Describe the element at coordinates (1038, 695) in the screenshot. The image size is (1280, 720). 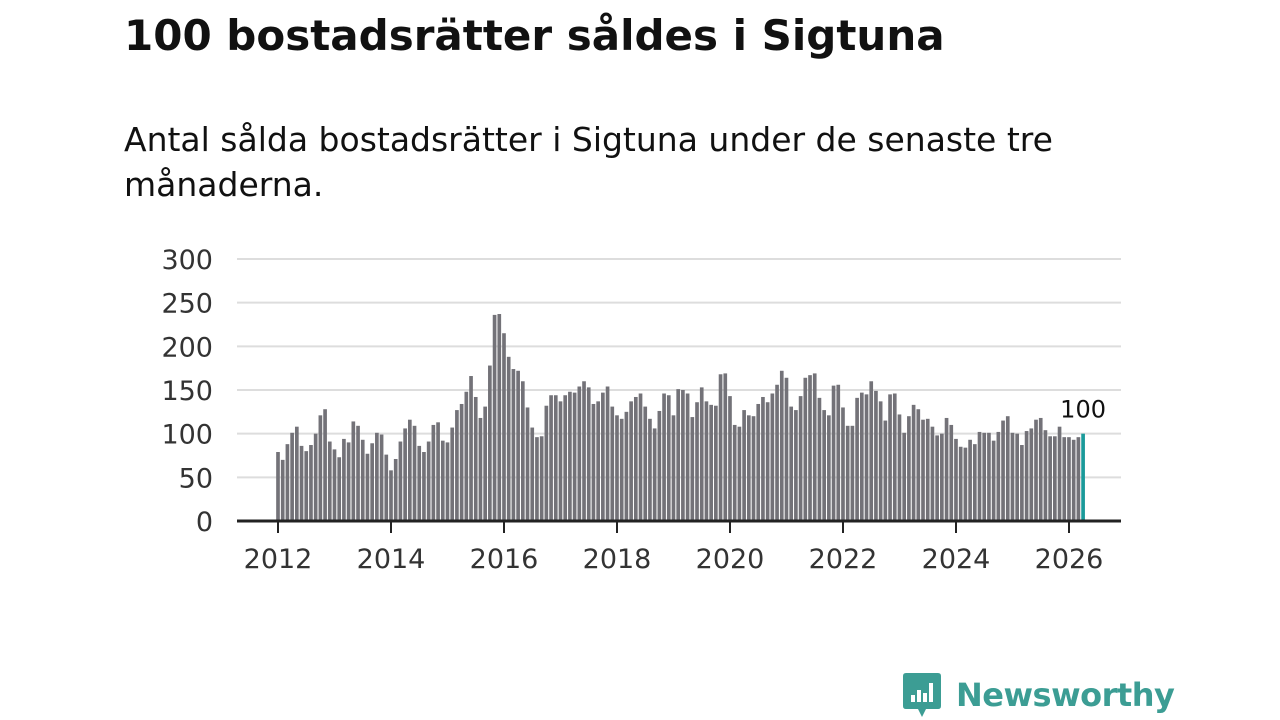
I see `brand-logo: Newsworthy` at that location.